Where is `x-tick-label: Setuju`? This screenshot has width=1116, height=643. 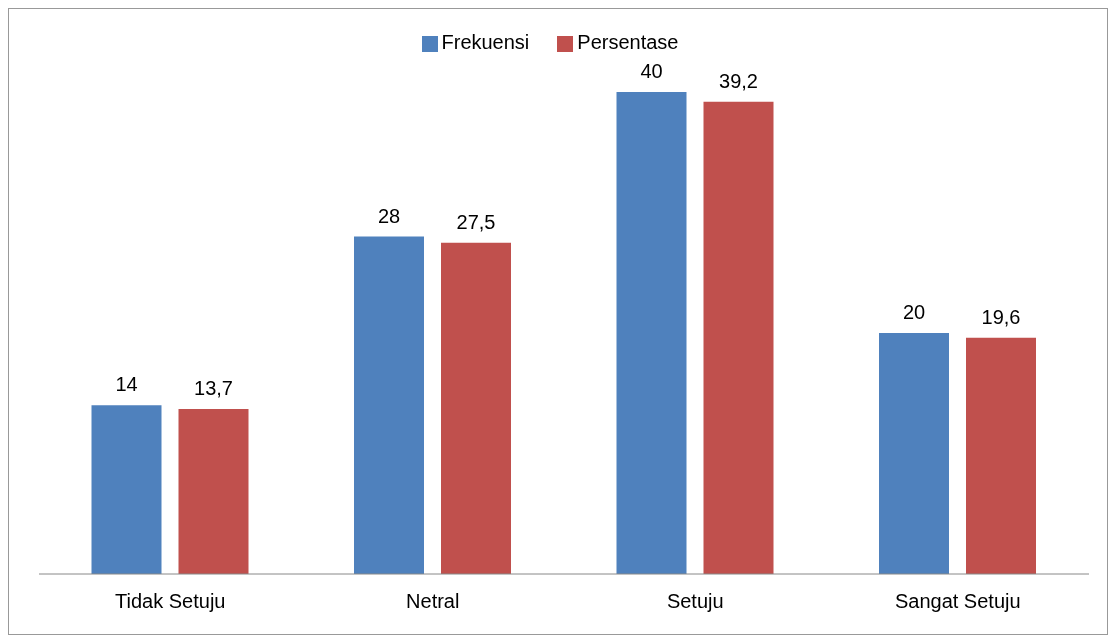
x-tick-label: Setuju is located at coordinates (695, 601).